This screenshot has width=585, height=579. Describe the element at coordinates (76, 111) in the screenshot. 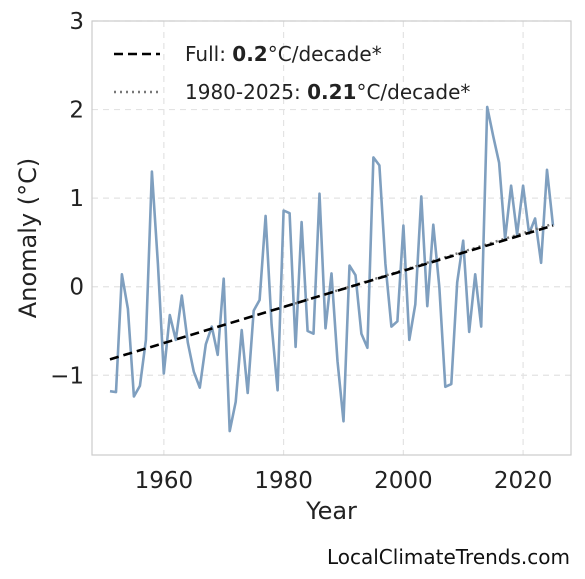

I see `y-tick-label: 2` at that location.